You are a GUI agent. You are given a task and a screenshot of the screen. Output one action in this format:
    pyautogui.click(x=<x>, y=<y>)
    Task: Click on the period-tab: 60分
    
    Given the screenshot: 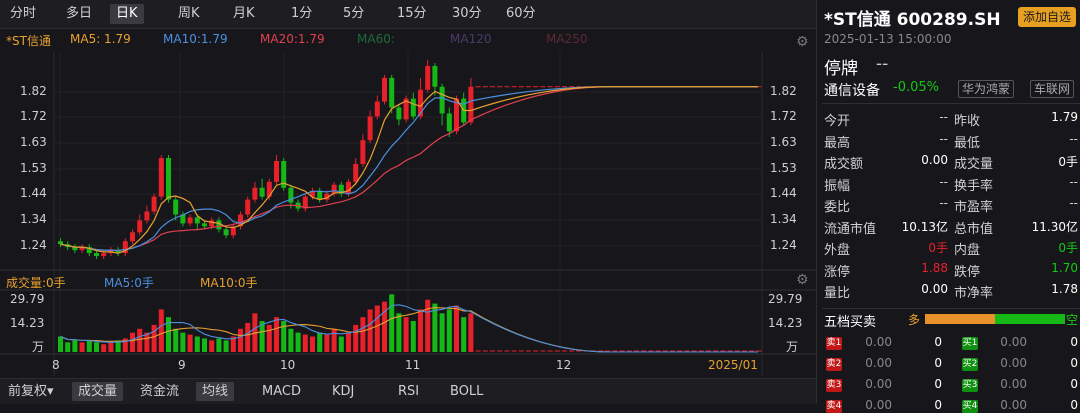 What is the action you would take?
    pyautogui.click(x=521, y=13)
    